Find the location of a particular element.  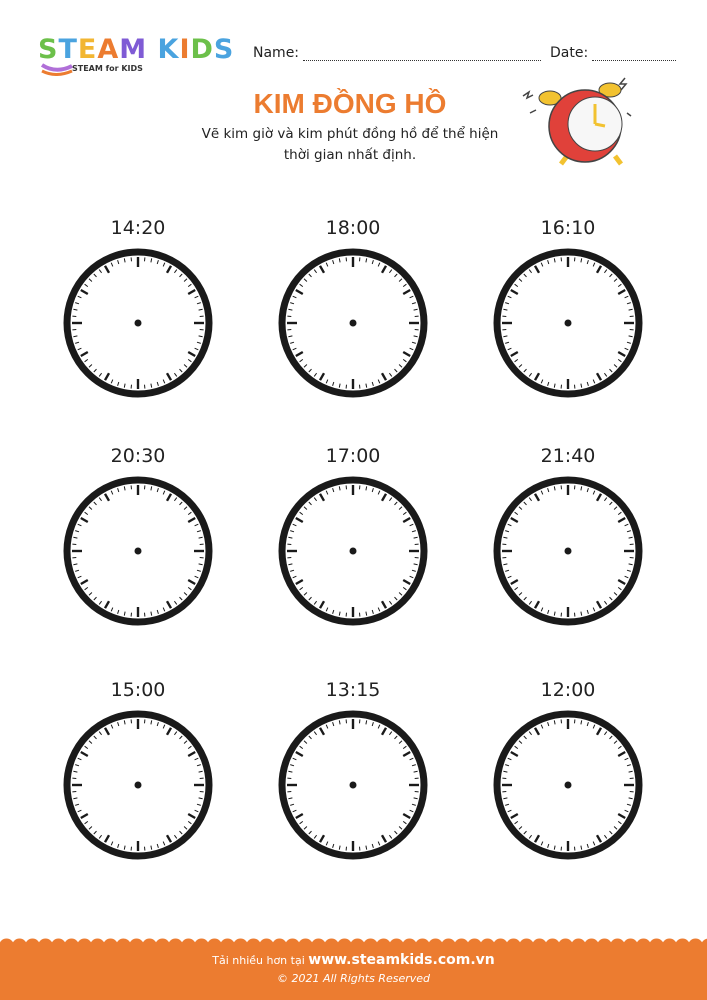

name-field: Name: is located at coordinates (397, 53).